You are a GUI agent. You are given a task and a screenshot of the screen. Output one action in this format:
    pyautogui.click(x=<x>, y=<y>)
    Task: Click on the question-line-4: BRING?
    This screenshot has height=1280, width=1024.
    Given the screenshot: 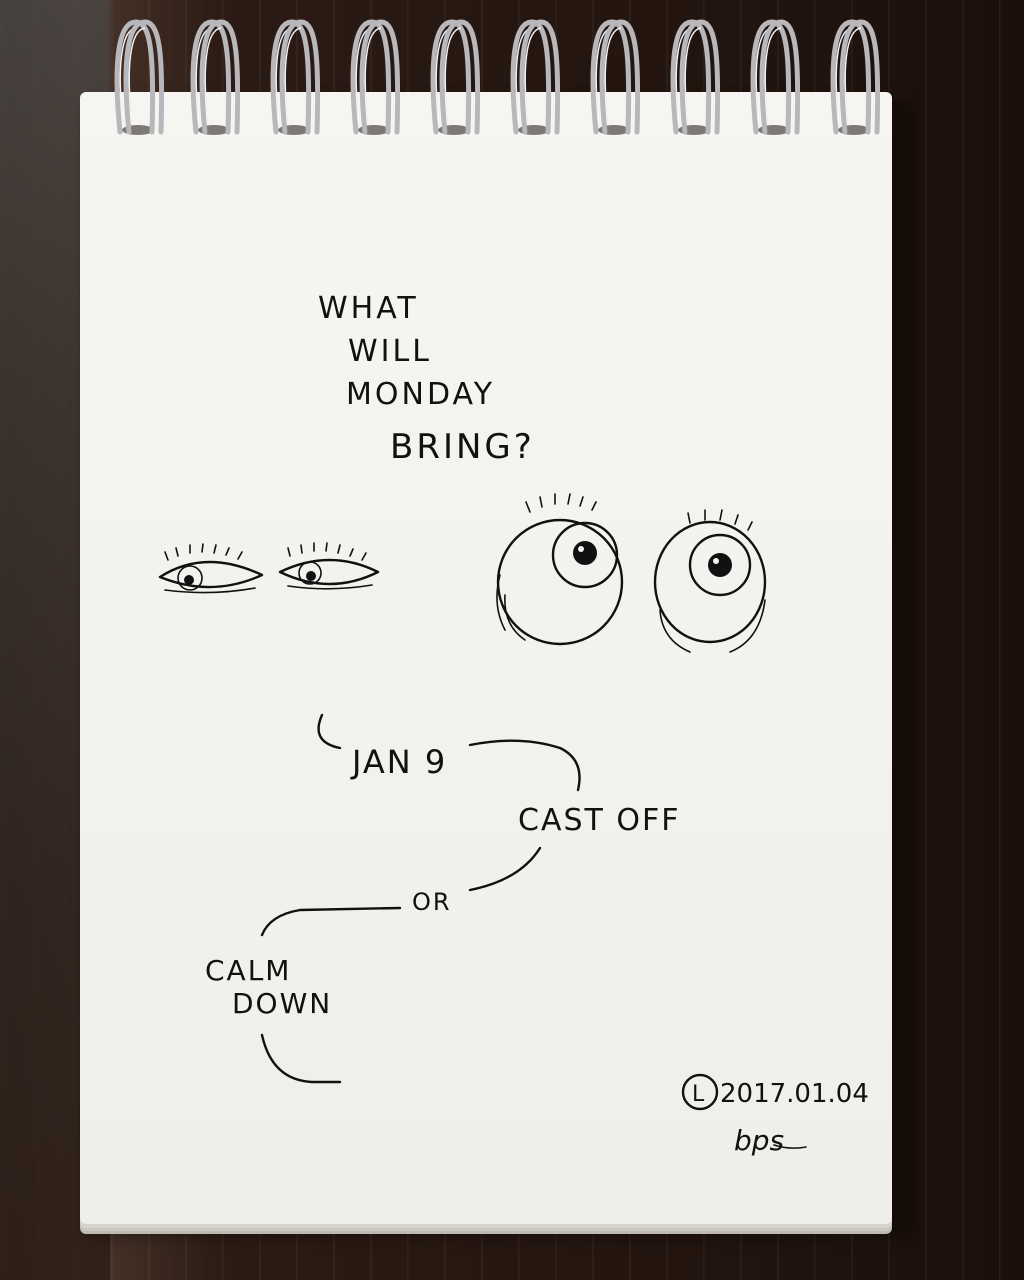 What is the action you would take?
    pyautogui.click(x=462, y=447)
    